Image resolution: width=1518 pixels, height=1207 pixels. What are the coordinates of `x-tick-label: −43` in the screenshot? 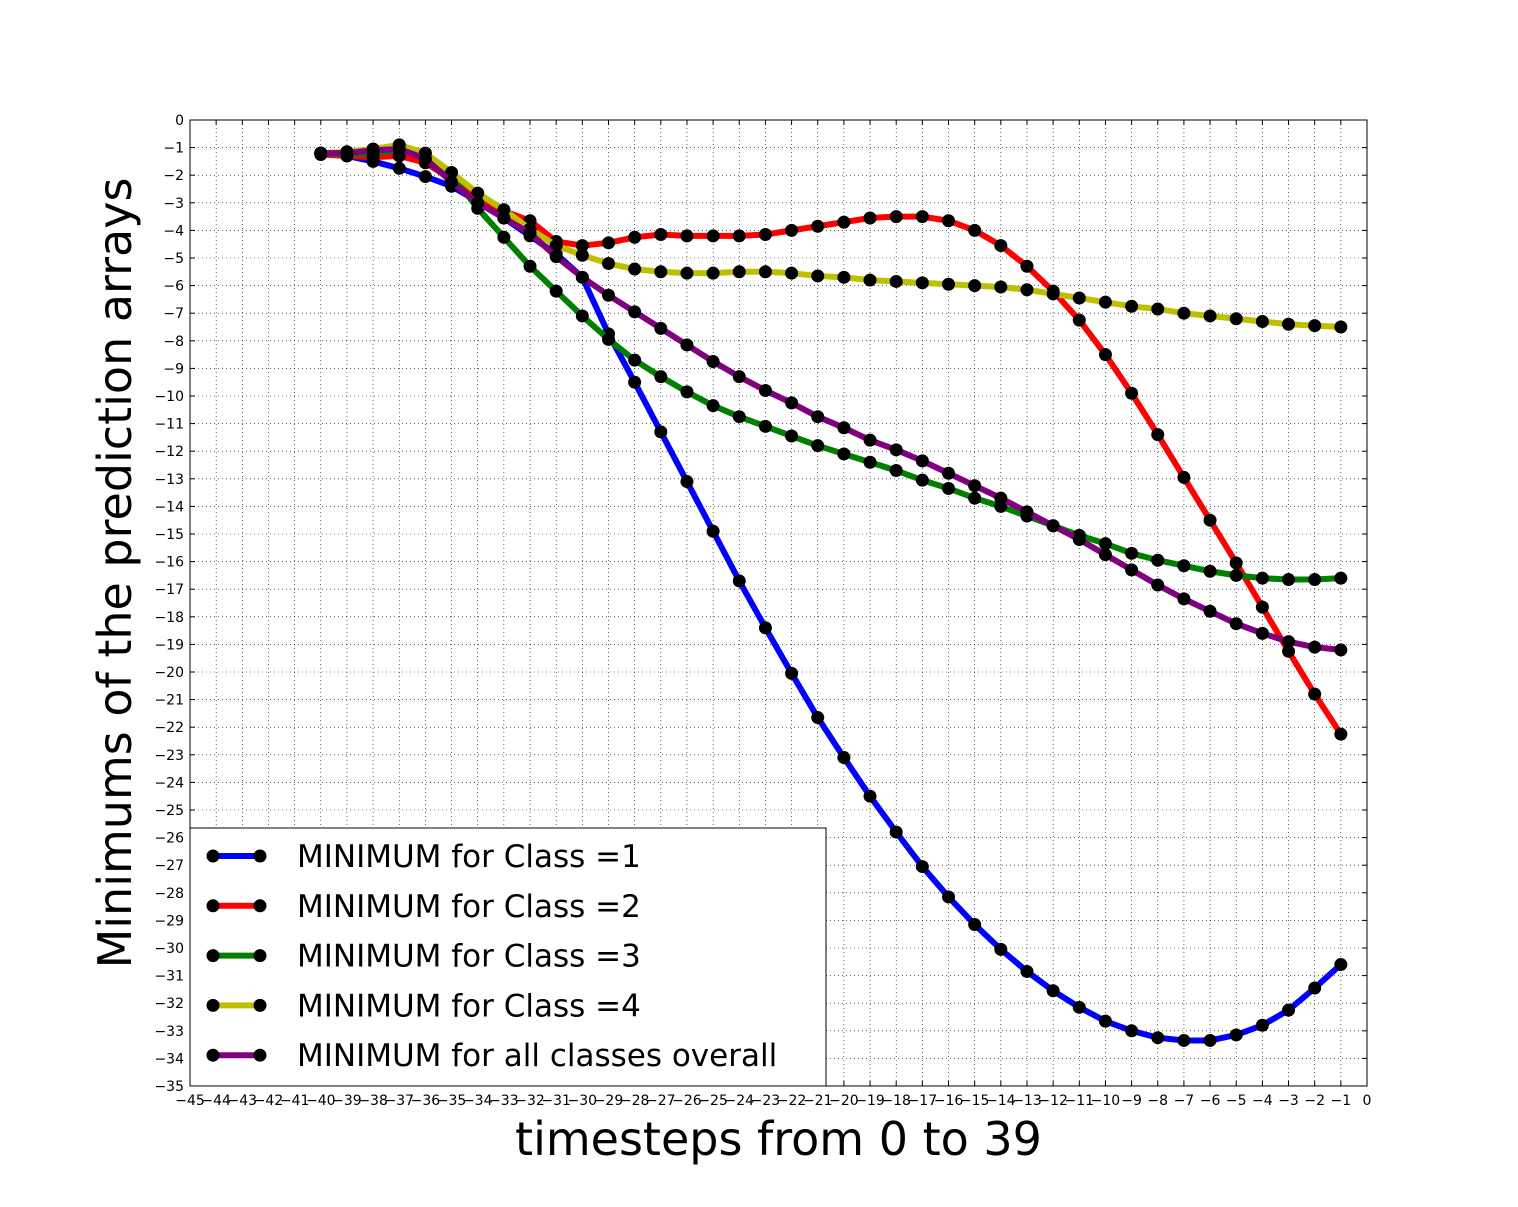 It's located at (243, 1101).